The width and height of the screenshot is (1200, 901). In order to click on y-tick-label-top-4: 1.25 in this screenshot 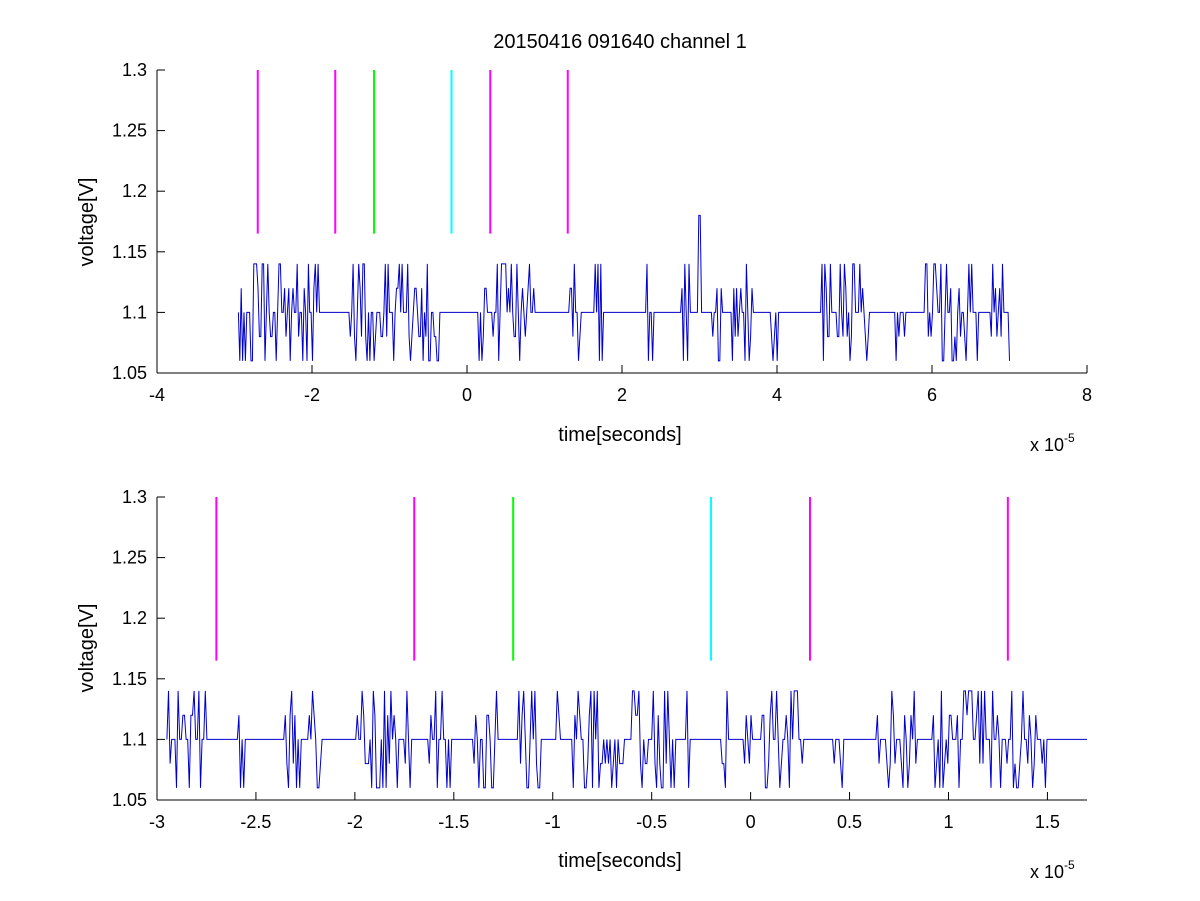, I will do `click(129, 131)`.